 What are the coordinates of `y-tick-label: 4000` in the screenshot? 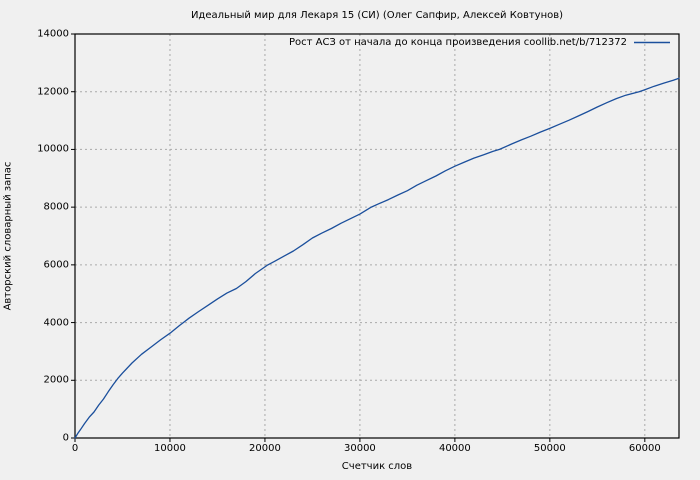 It's located at (56, 323).